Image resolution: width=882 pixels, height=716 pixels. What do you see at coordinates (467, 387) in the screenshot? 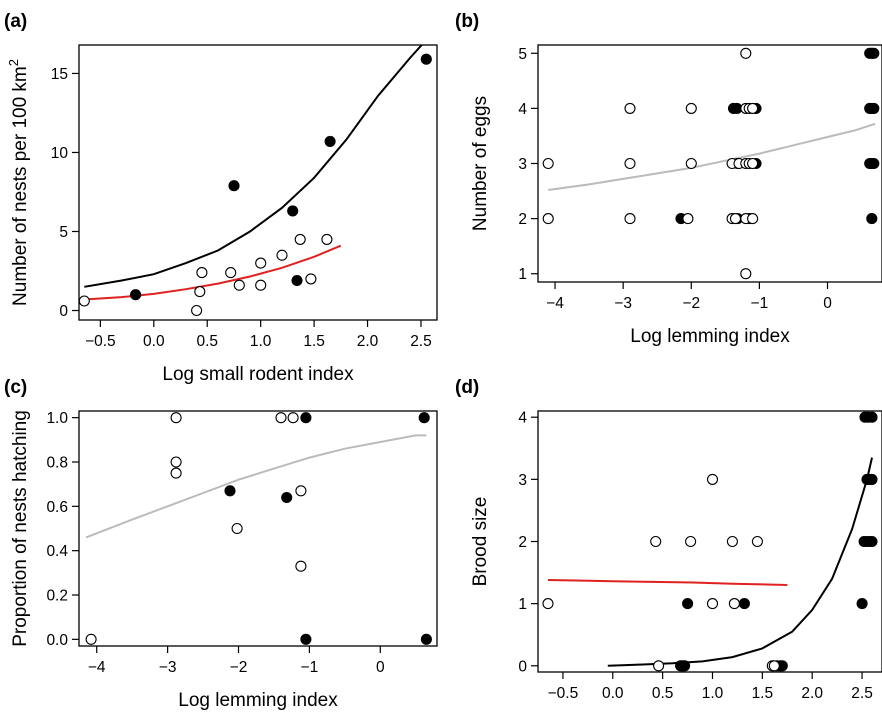
I see `panel-label: (d)` at bounding box center [467, 387].